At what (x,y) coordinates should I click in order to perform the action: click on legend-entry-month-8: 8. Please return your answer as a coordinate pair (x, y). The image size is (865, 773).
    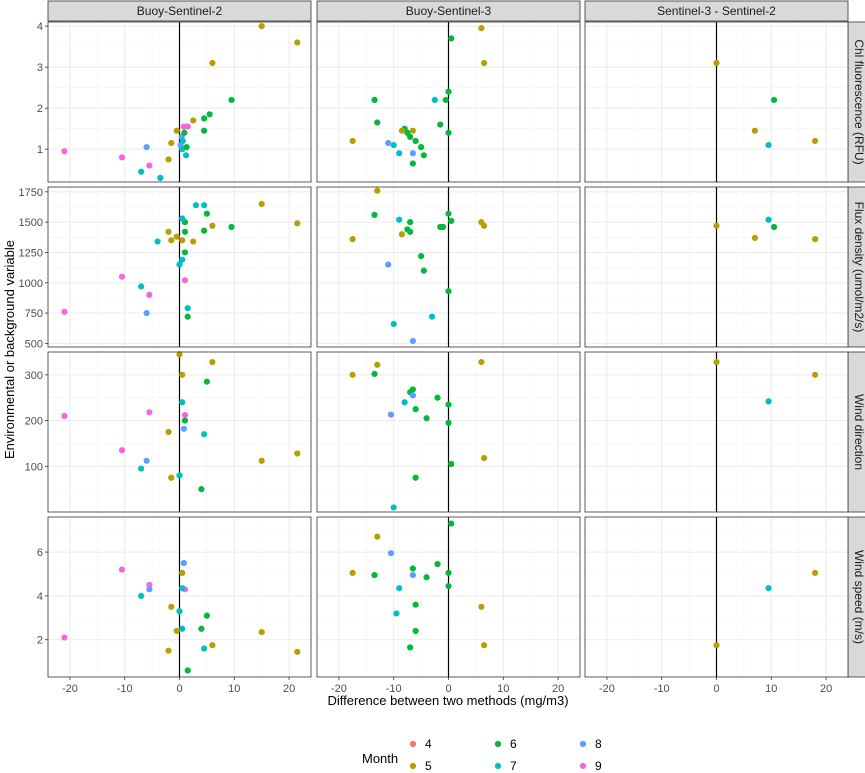
    Looking at the image, I should click on (590, 744).